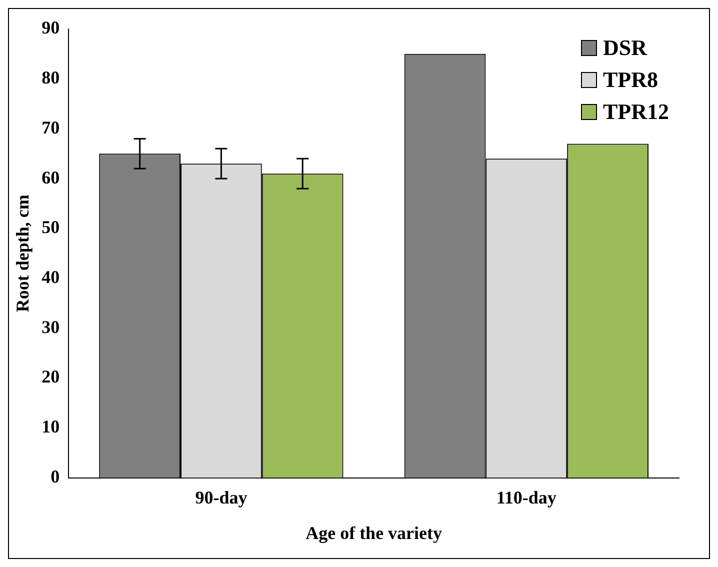 The image size is (718, 567). Describe the element at coordinates (51, 227) in the screenshot. I see `y-tick-label: 50` at that location.